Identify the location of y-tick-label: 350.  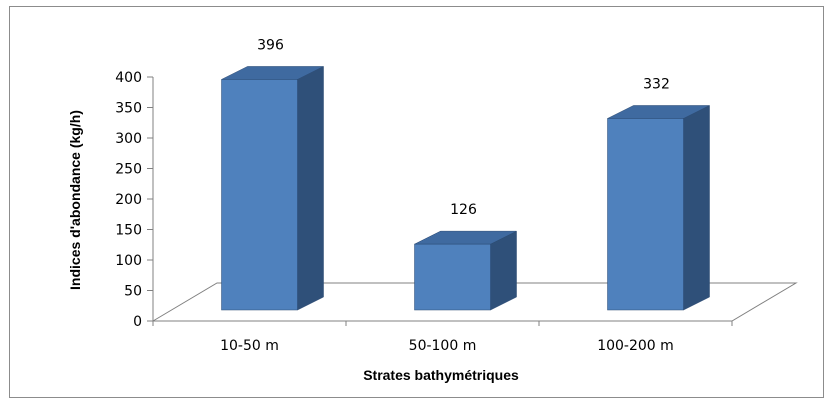
(128, 109).